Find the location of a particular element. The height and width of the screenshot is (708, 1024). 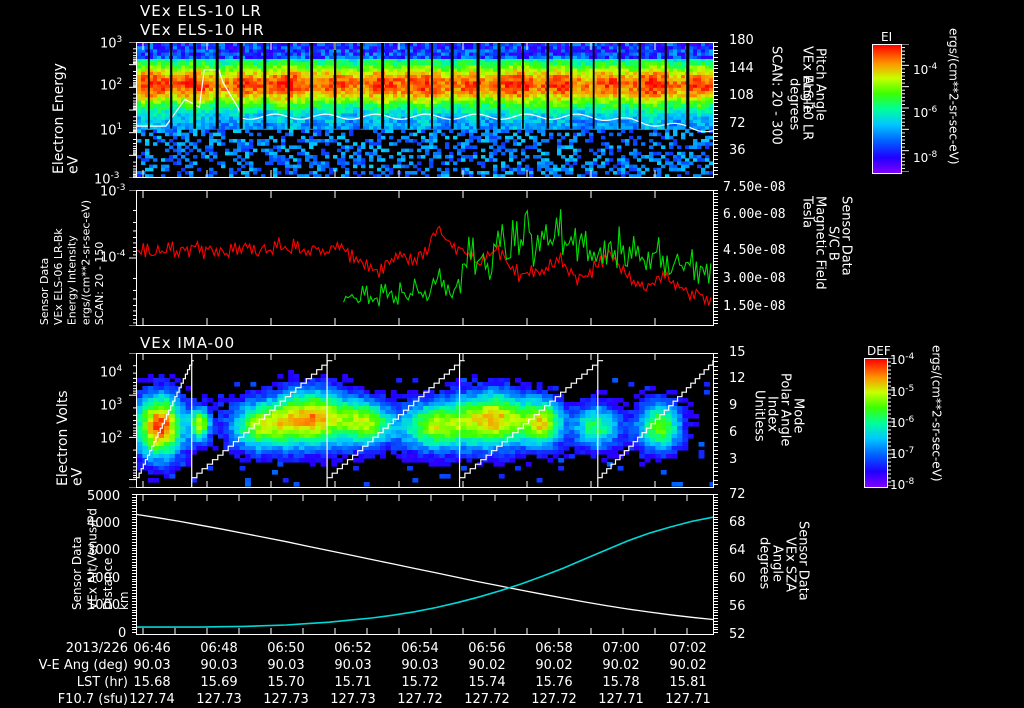

panel4-right-tick-68: 68 is located at coordinates (737, 522).